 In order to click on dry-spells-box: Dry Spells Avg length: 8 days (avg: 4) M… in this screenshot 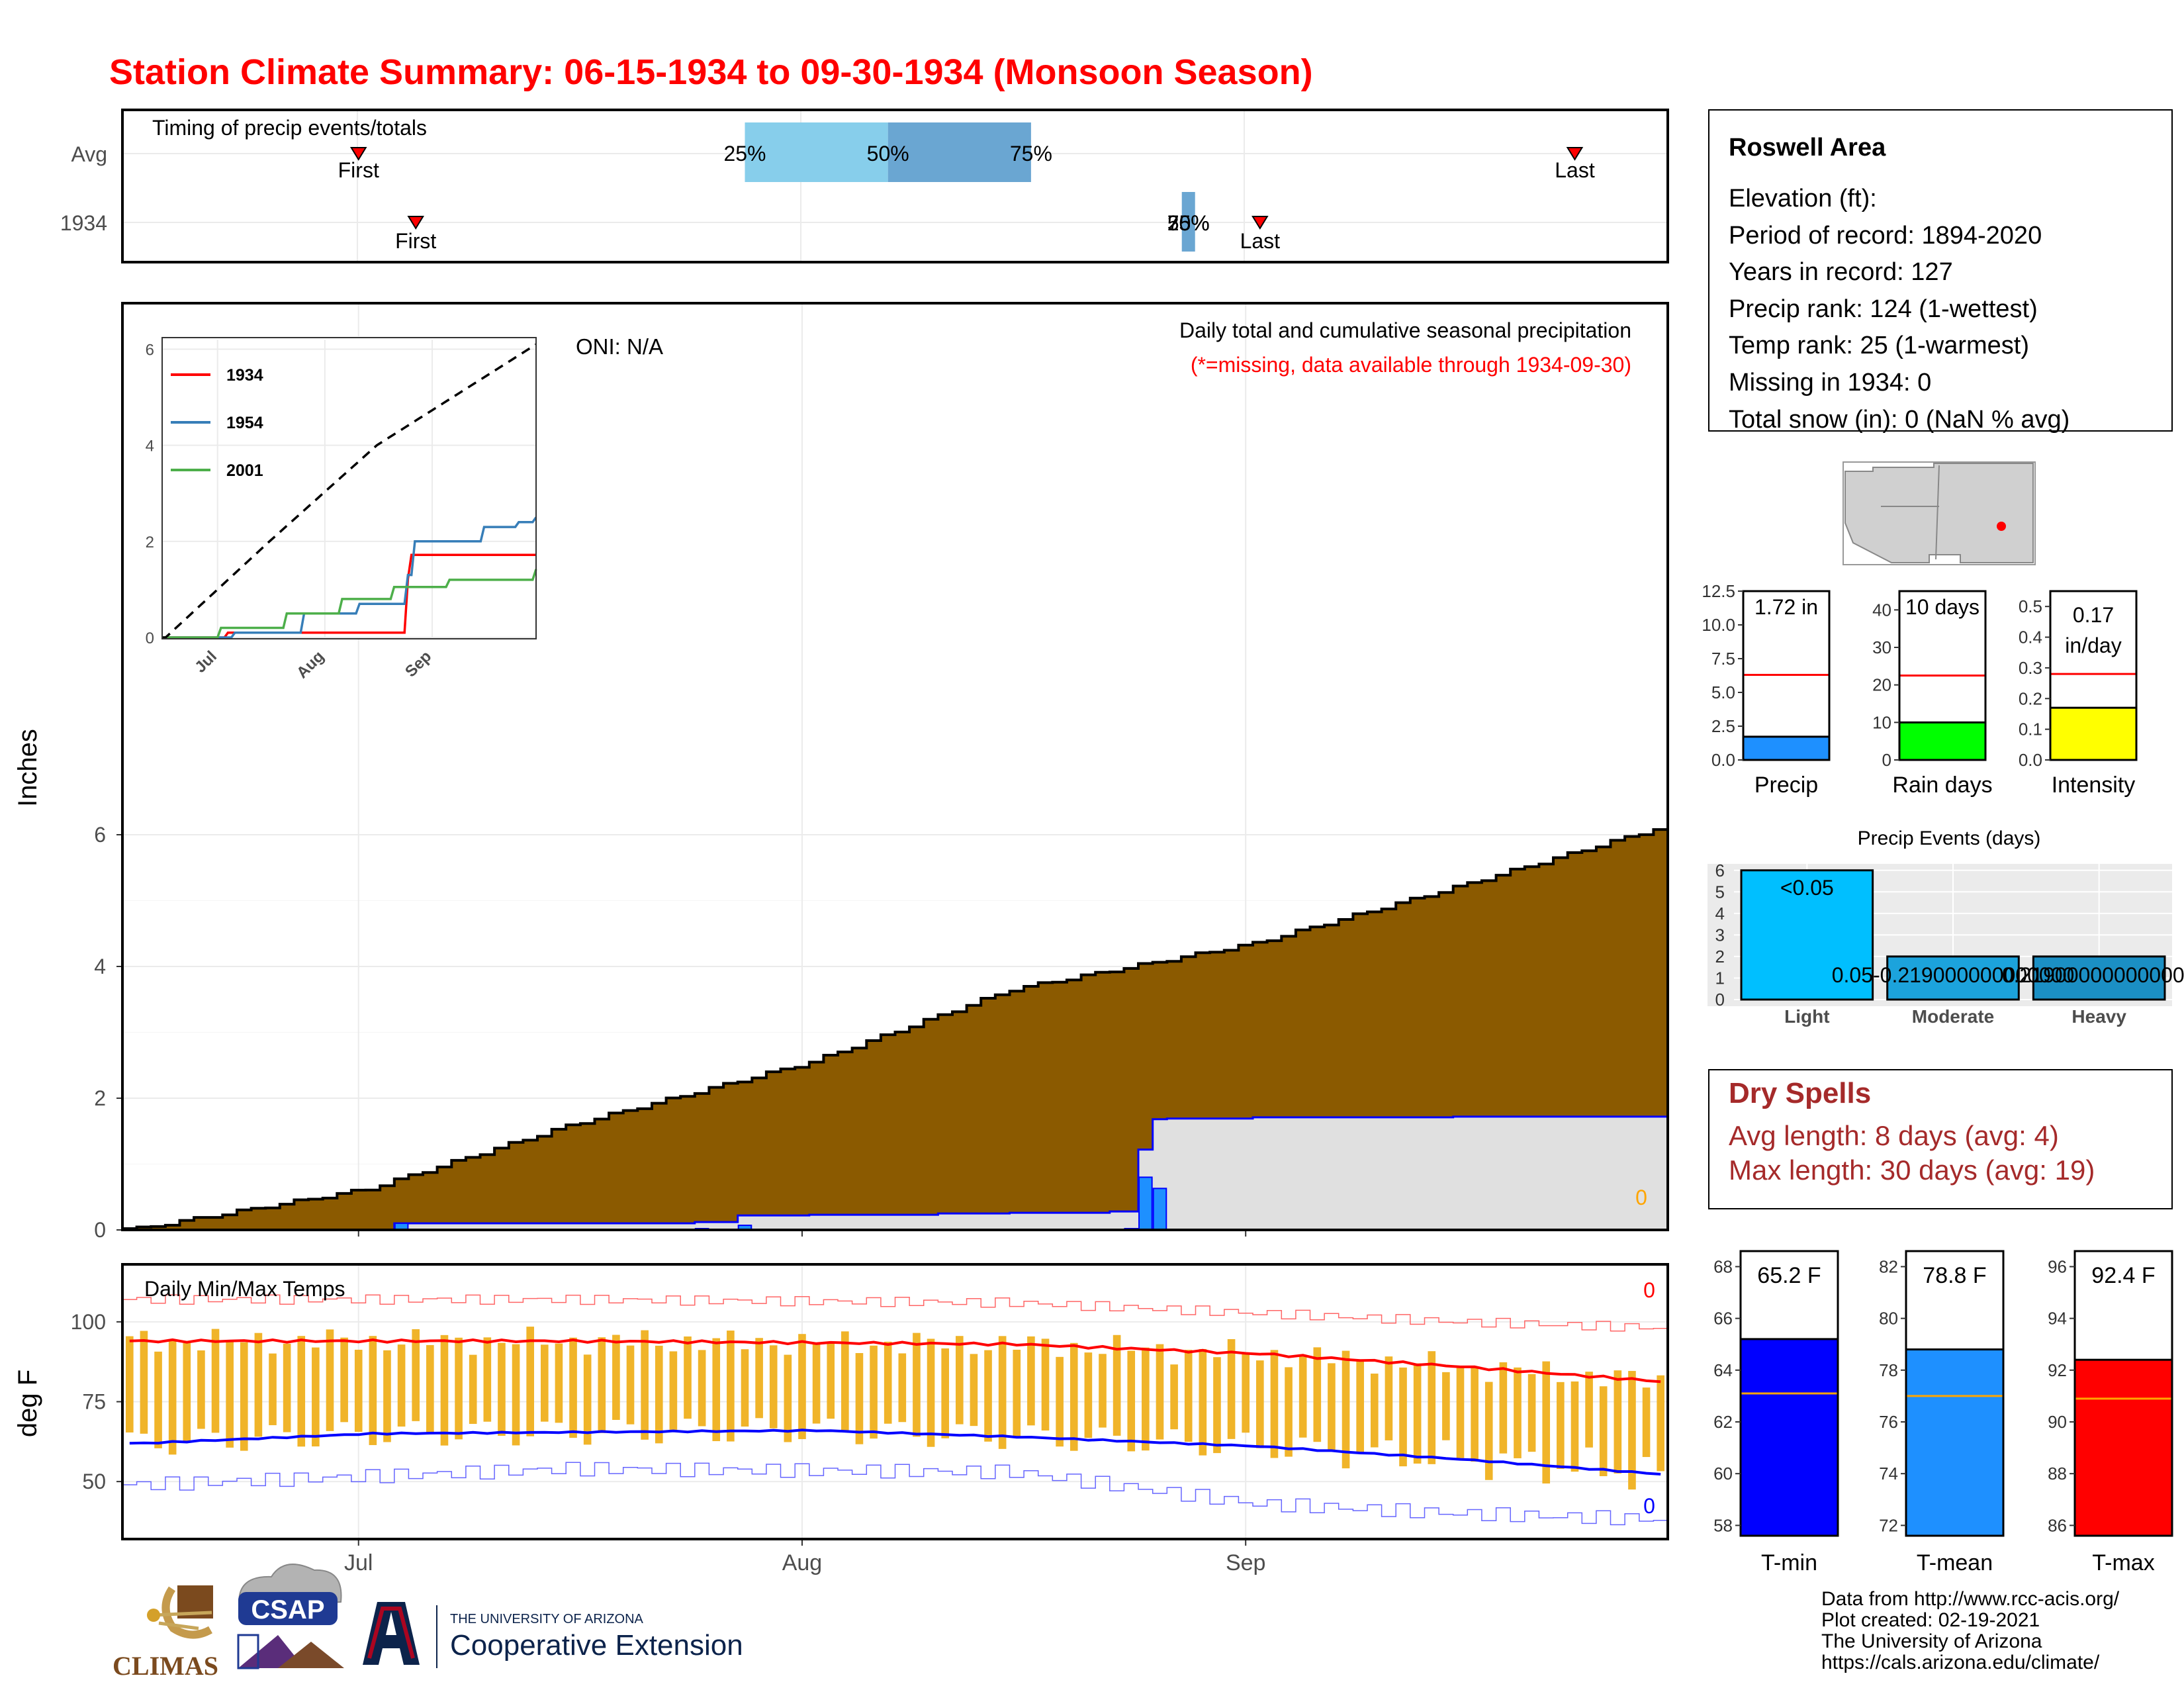, I will do `click(1940, 1139)`.